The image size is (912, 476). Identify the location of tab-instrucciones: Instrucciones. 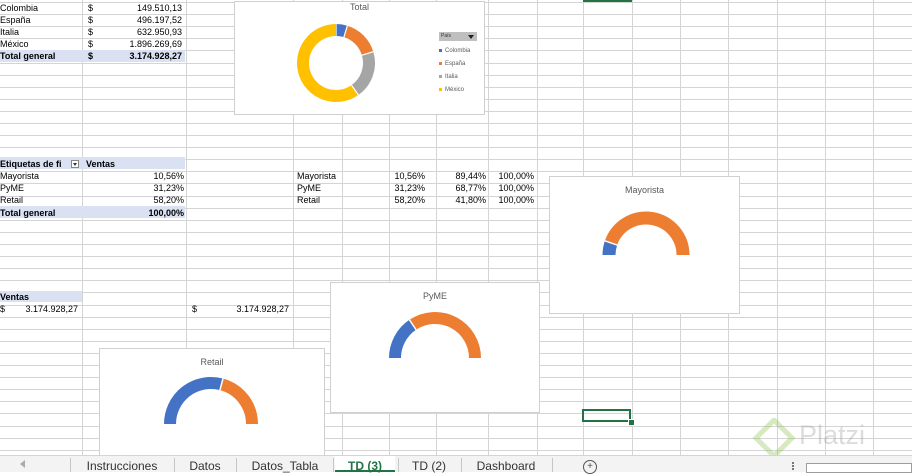
(122, 466).